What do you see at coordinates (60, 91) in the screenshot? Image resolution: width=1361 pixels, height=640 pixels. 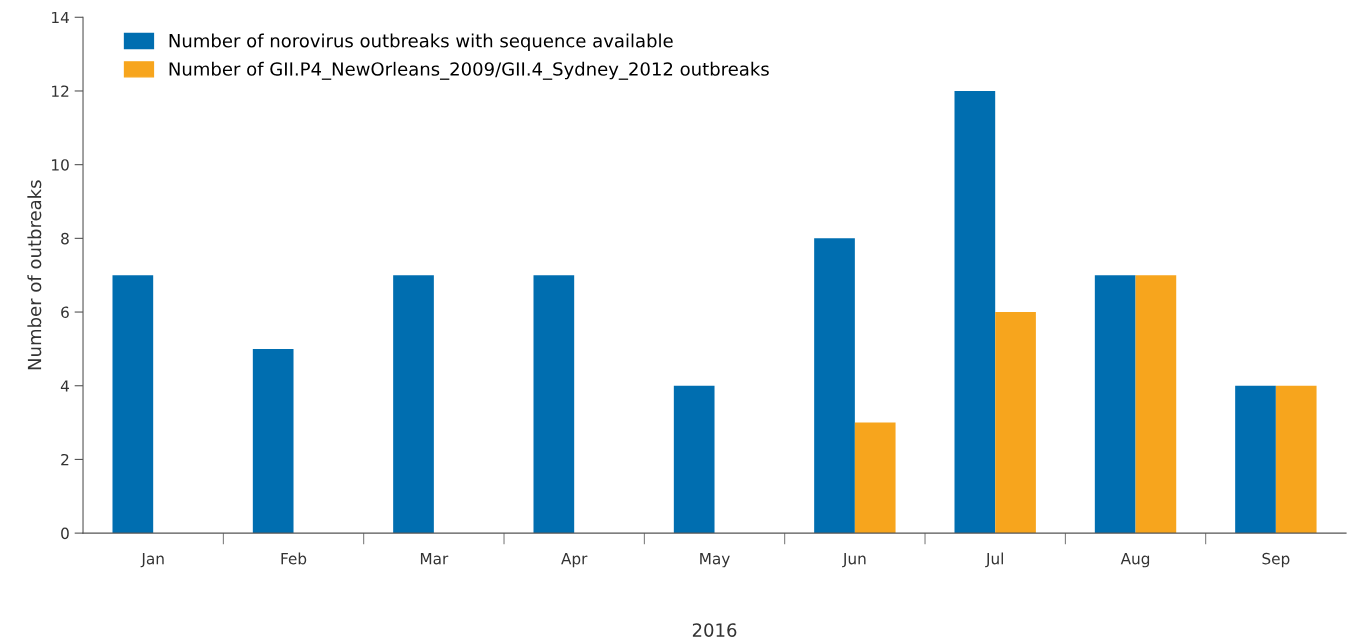 I see `y-tick-label: 12` at bounding box center [60, 91].